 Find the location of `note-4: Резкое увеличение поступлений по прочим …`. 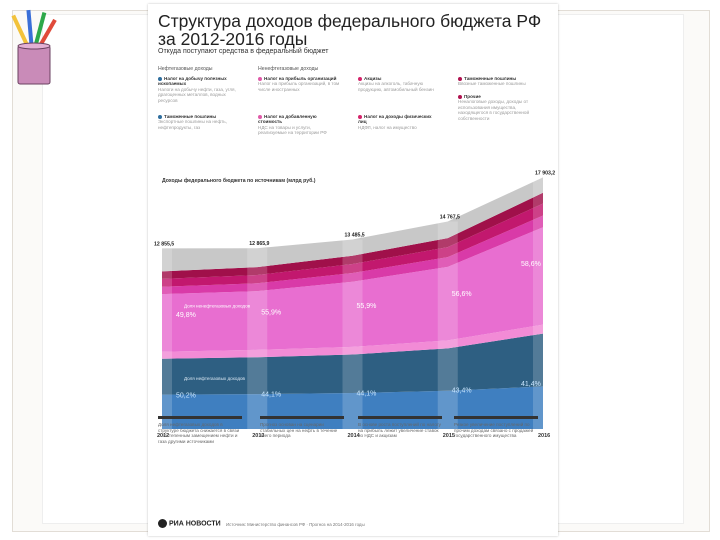

note-4: Резкое увеличение поступлений по прочим … is located at coordinates (496, 427).